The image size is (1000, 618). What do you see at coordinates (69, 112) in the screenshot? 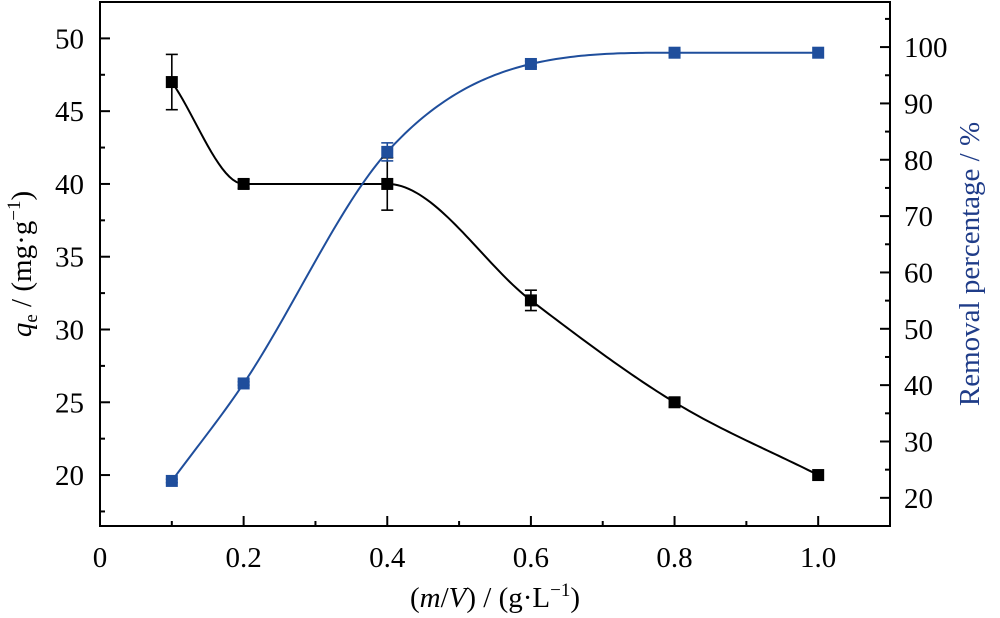
I see `left-y-tick-label: 45` at bounding box center [69, 112].